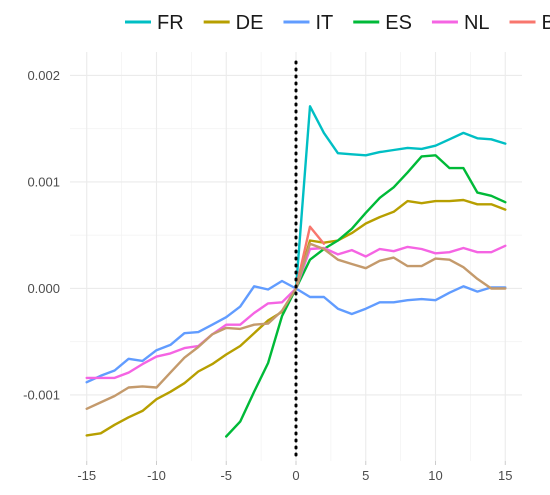  What do you see at coordinates (43, 181) in the screenshot?
I see `y-tick-label: 0.001` at bounding box center [43, 181].